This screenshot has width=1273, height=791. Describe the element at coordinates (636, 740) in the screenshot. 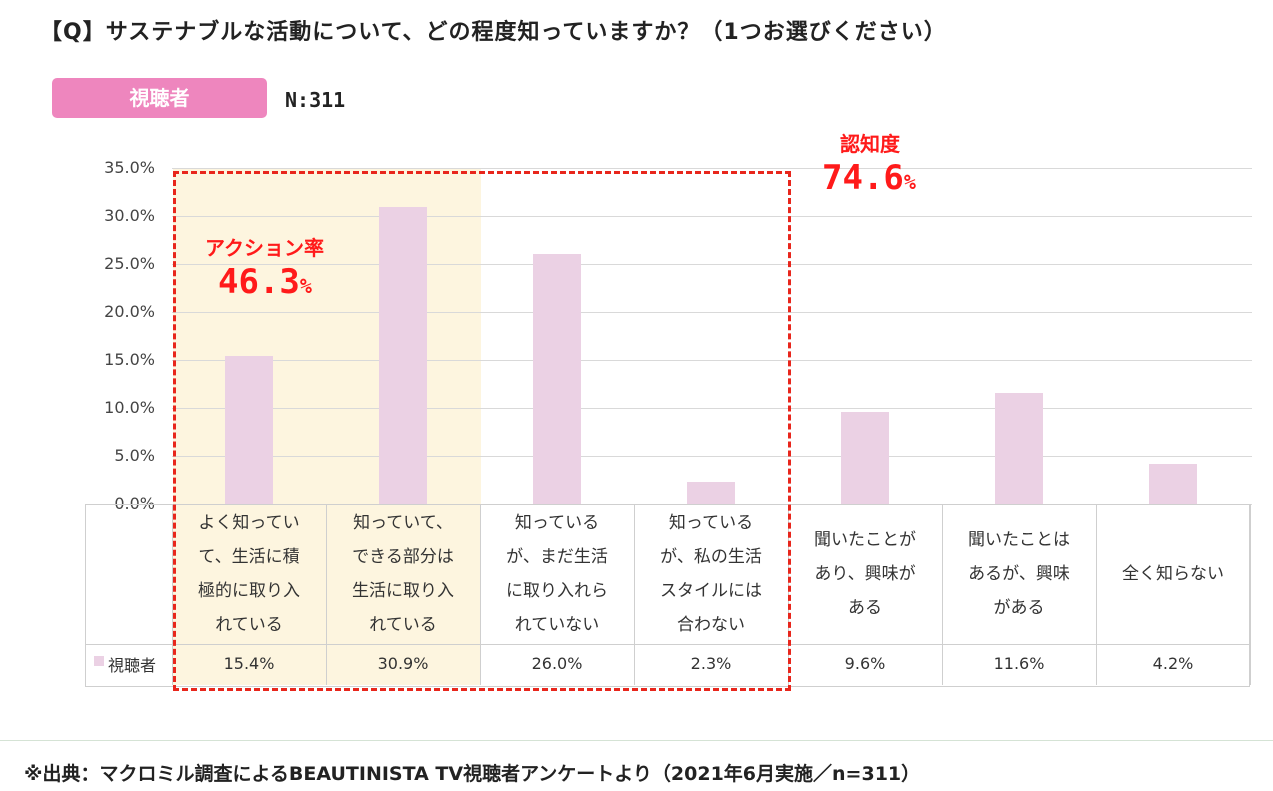

I see `footer-divider` at that location.